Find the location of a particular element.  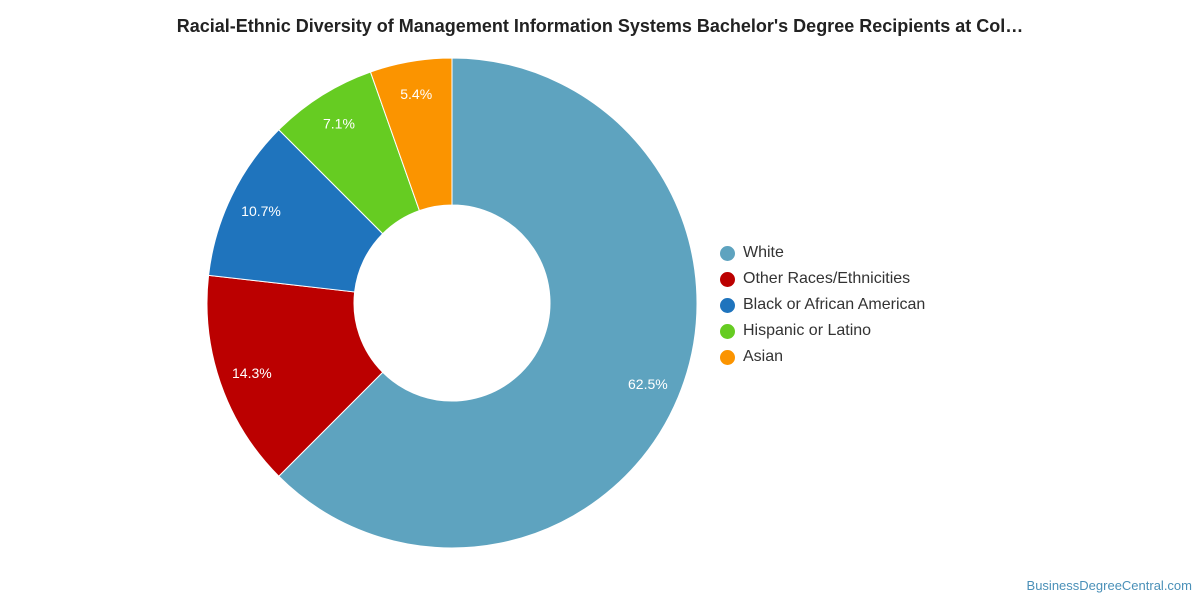

legend-item-2: Black or African American is located at coordinates (822, 305).